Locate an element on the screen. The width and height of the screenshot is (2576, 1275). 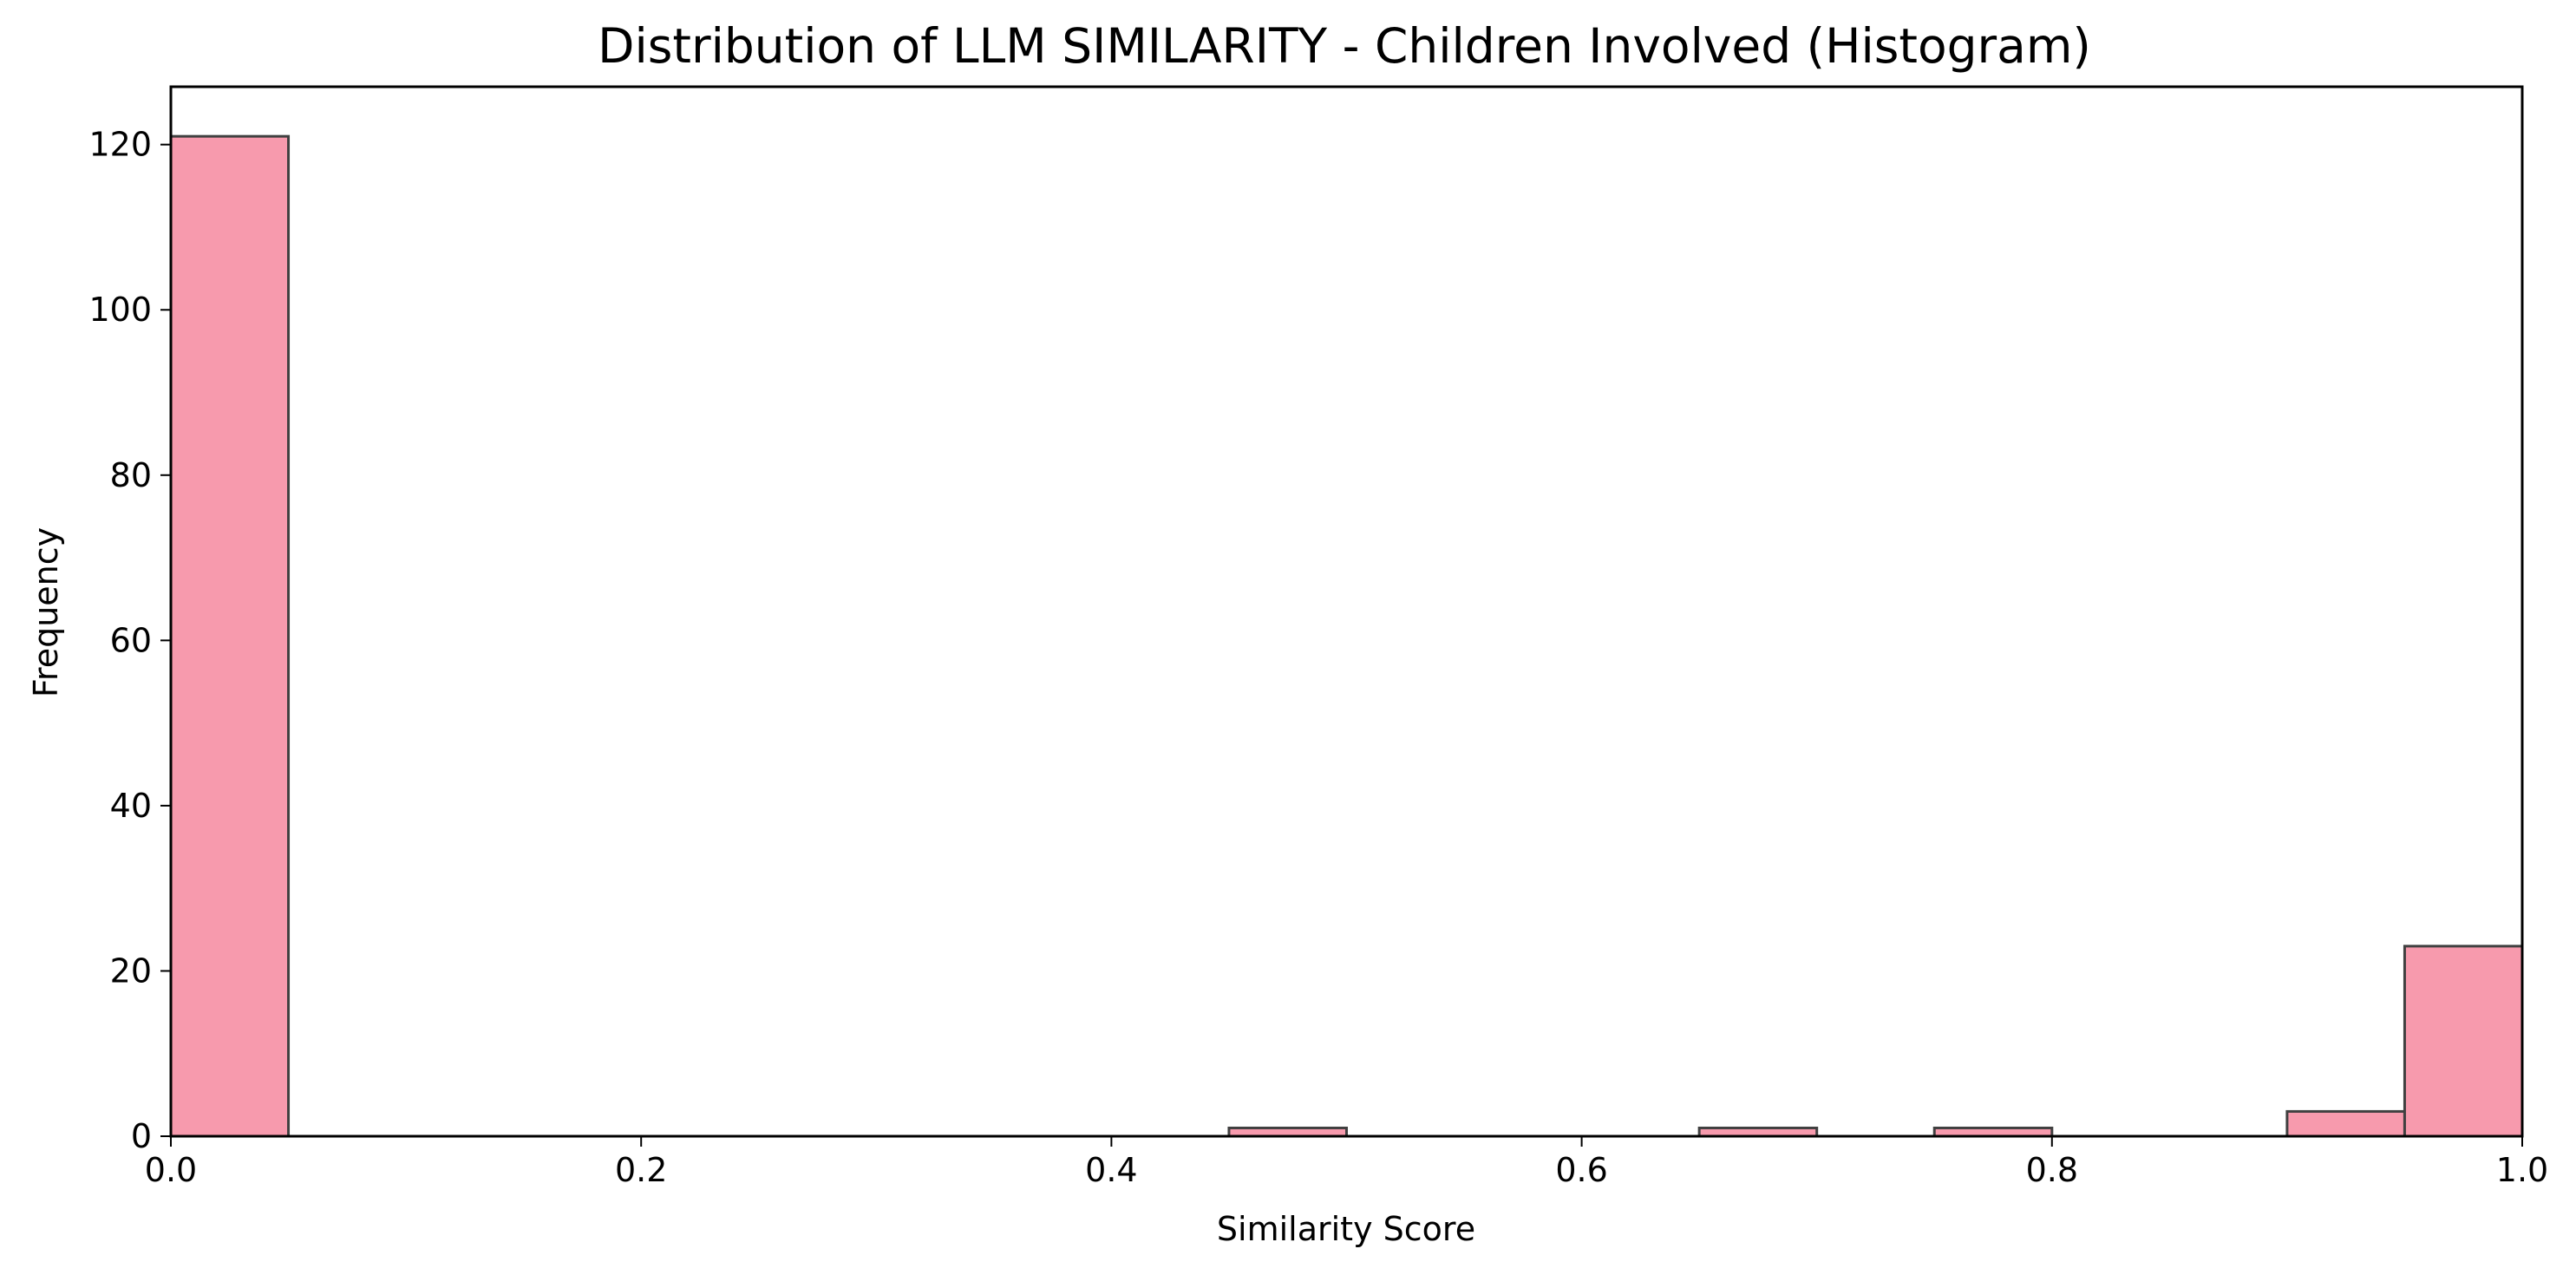
x-tick-label: 0.2 is located at coordinates (641, 1170).